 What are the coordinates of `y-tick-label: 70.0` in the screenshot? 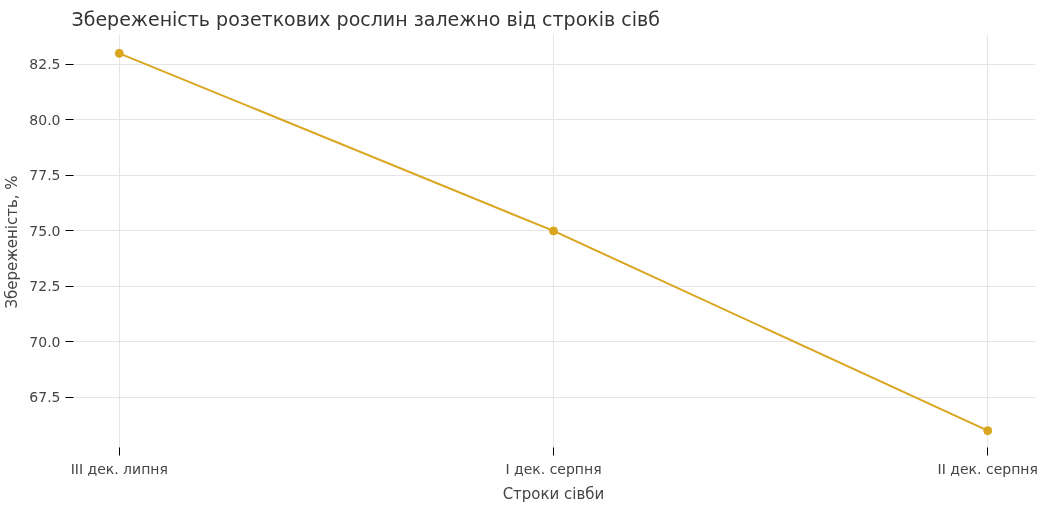 It's located at (45, 341).